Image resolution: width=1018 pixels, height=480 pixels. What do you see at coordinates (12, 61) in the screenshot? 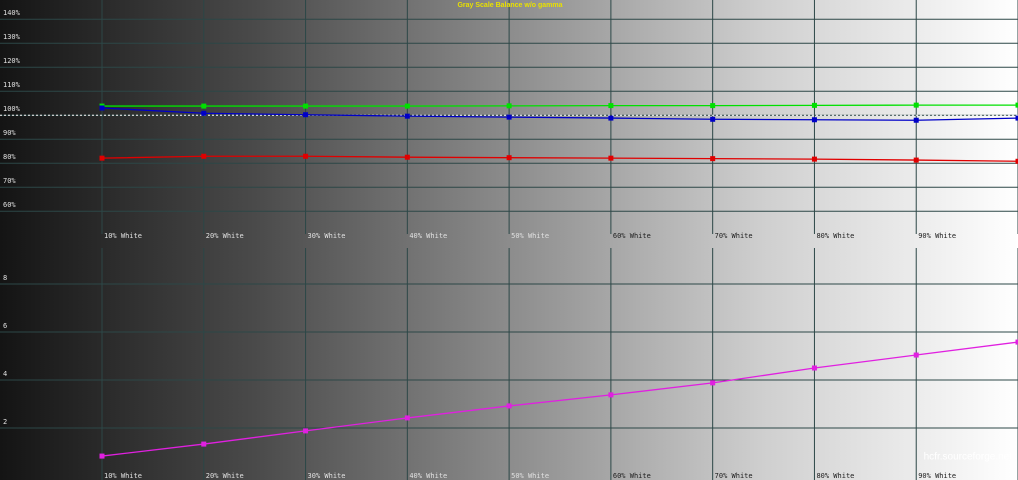
I see `y-tick-label: 120%` at bounding box center [12, 61].